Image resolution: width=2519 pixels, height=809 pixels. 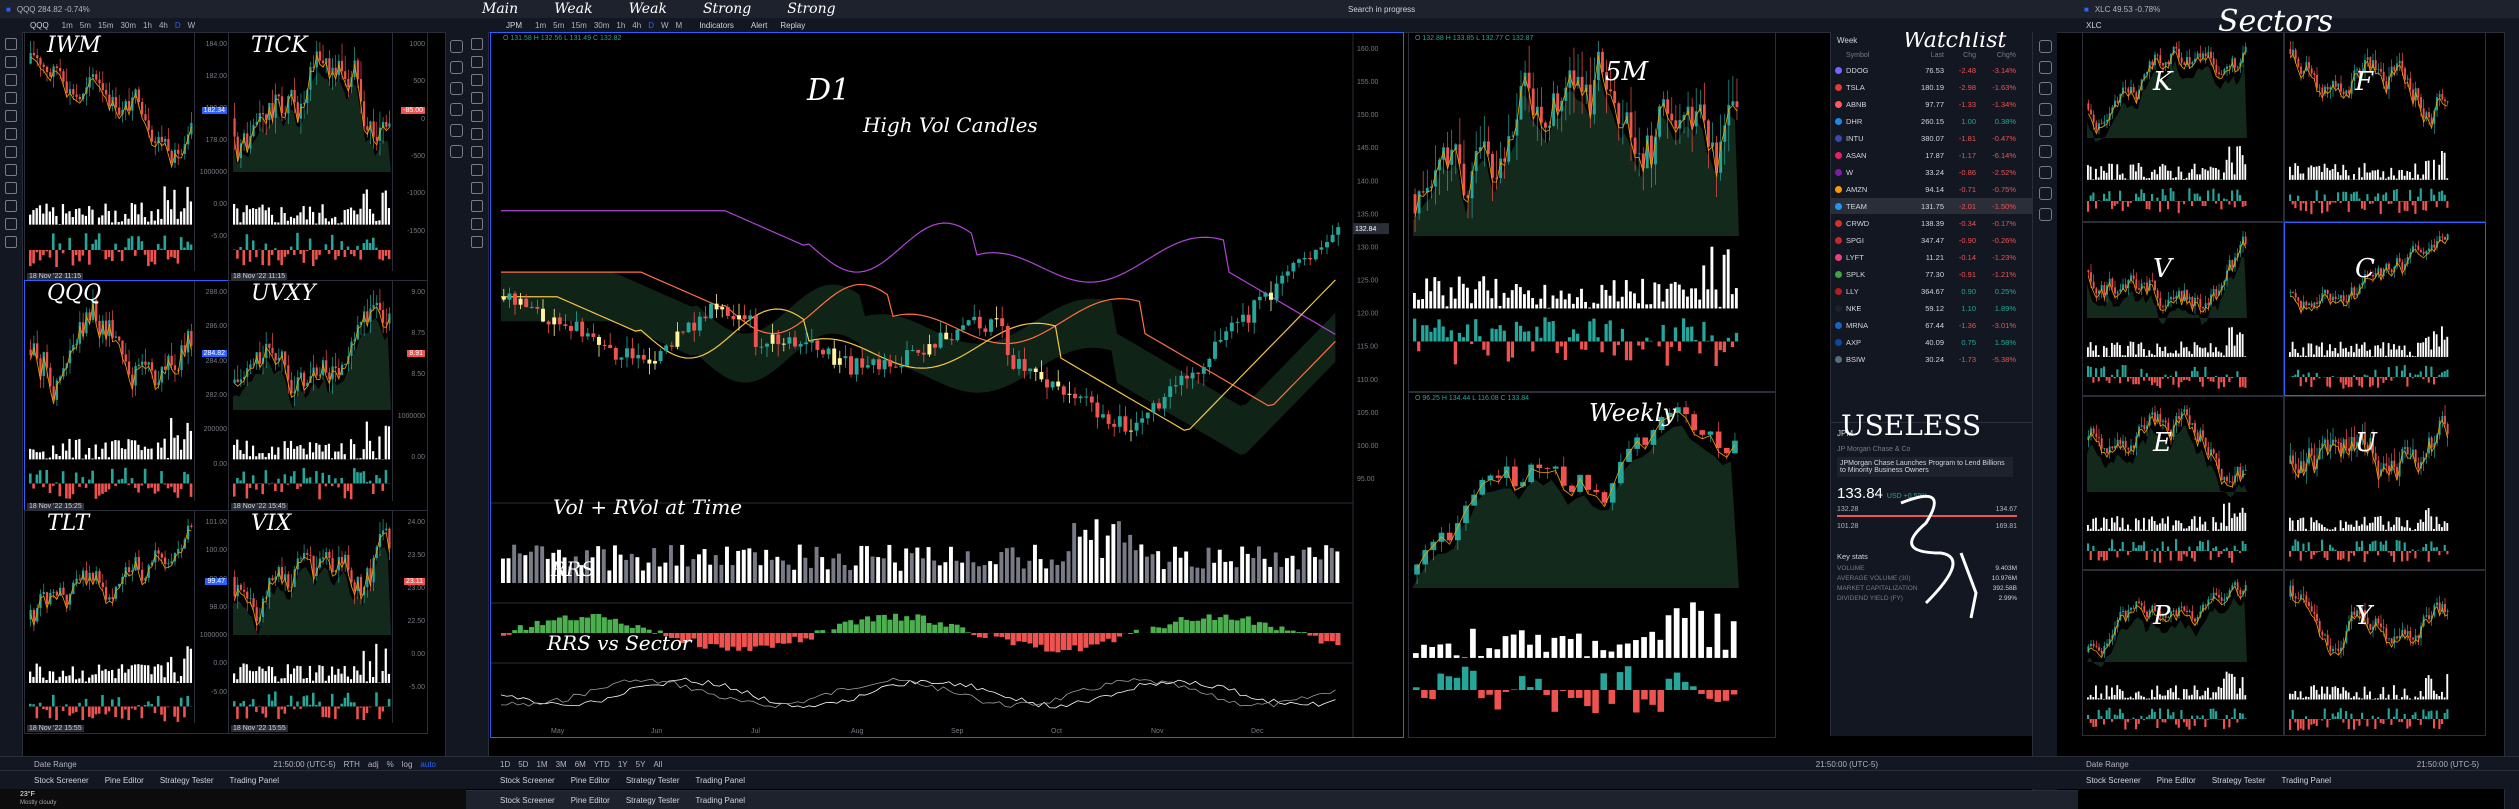 I want to click on right-pine-editor-tab: Pine Editor, so click(x=2176, y=780).